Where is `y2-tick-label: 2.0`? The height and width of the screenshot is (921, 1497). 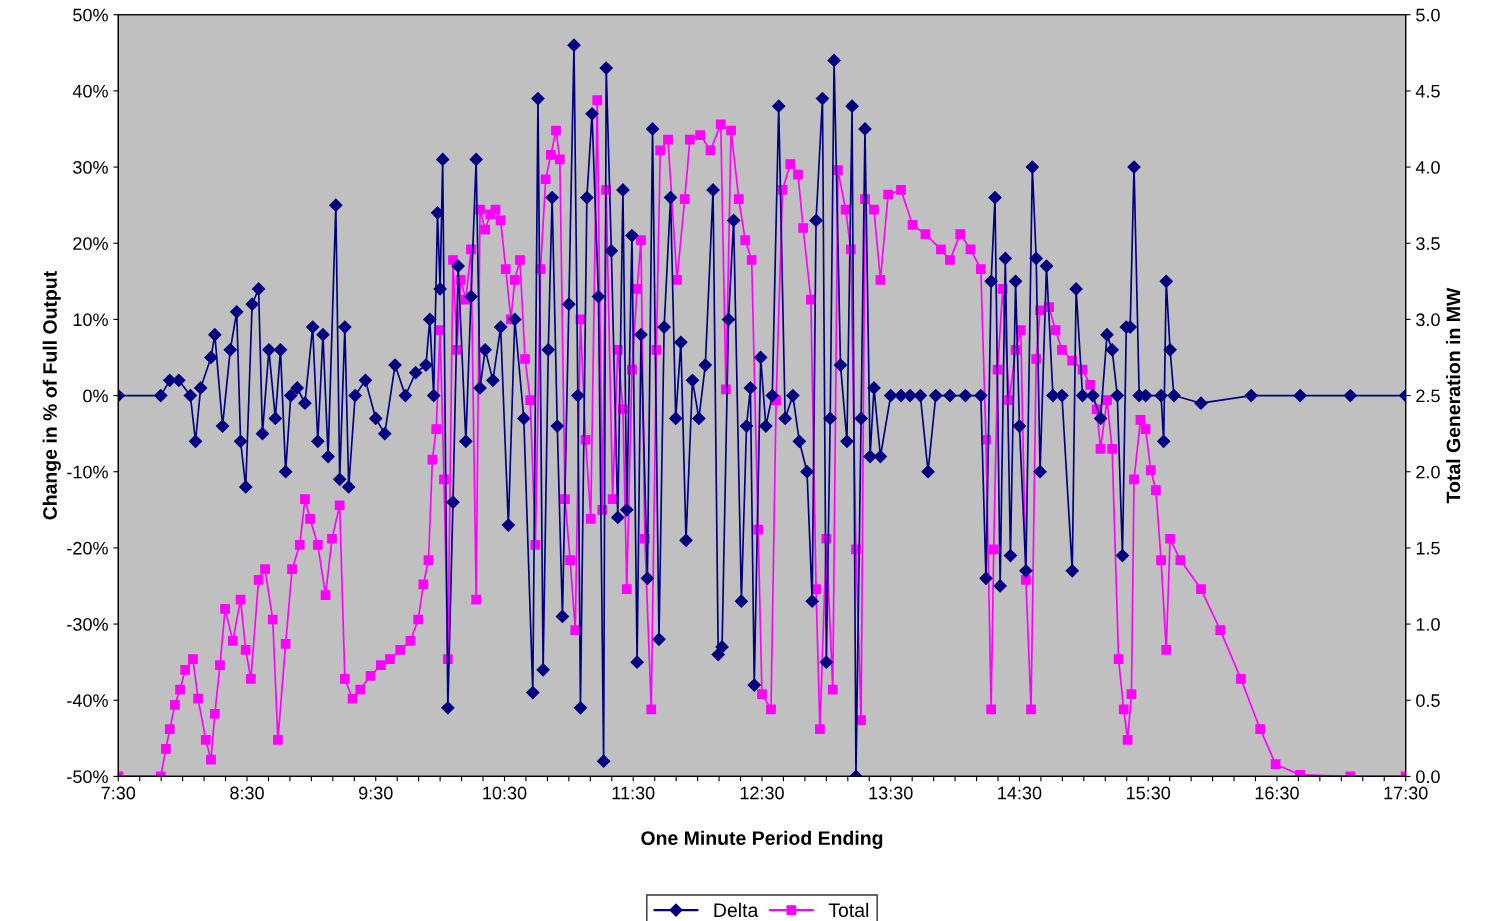
y2-tick-label: 2.0 is located at coordinates (1428, 472).